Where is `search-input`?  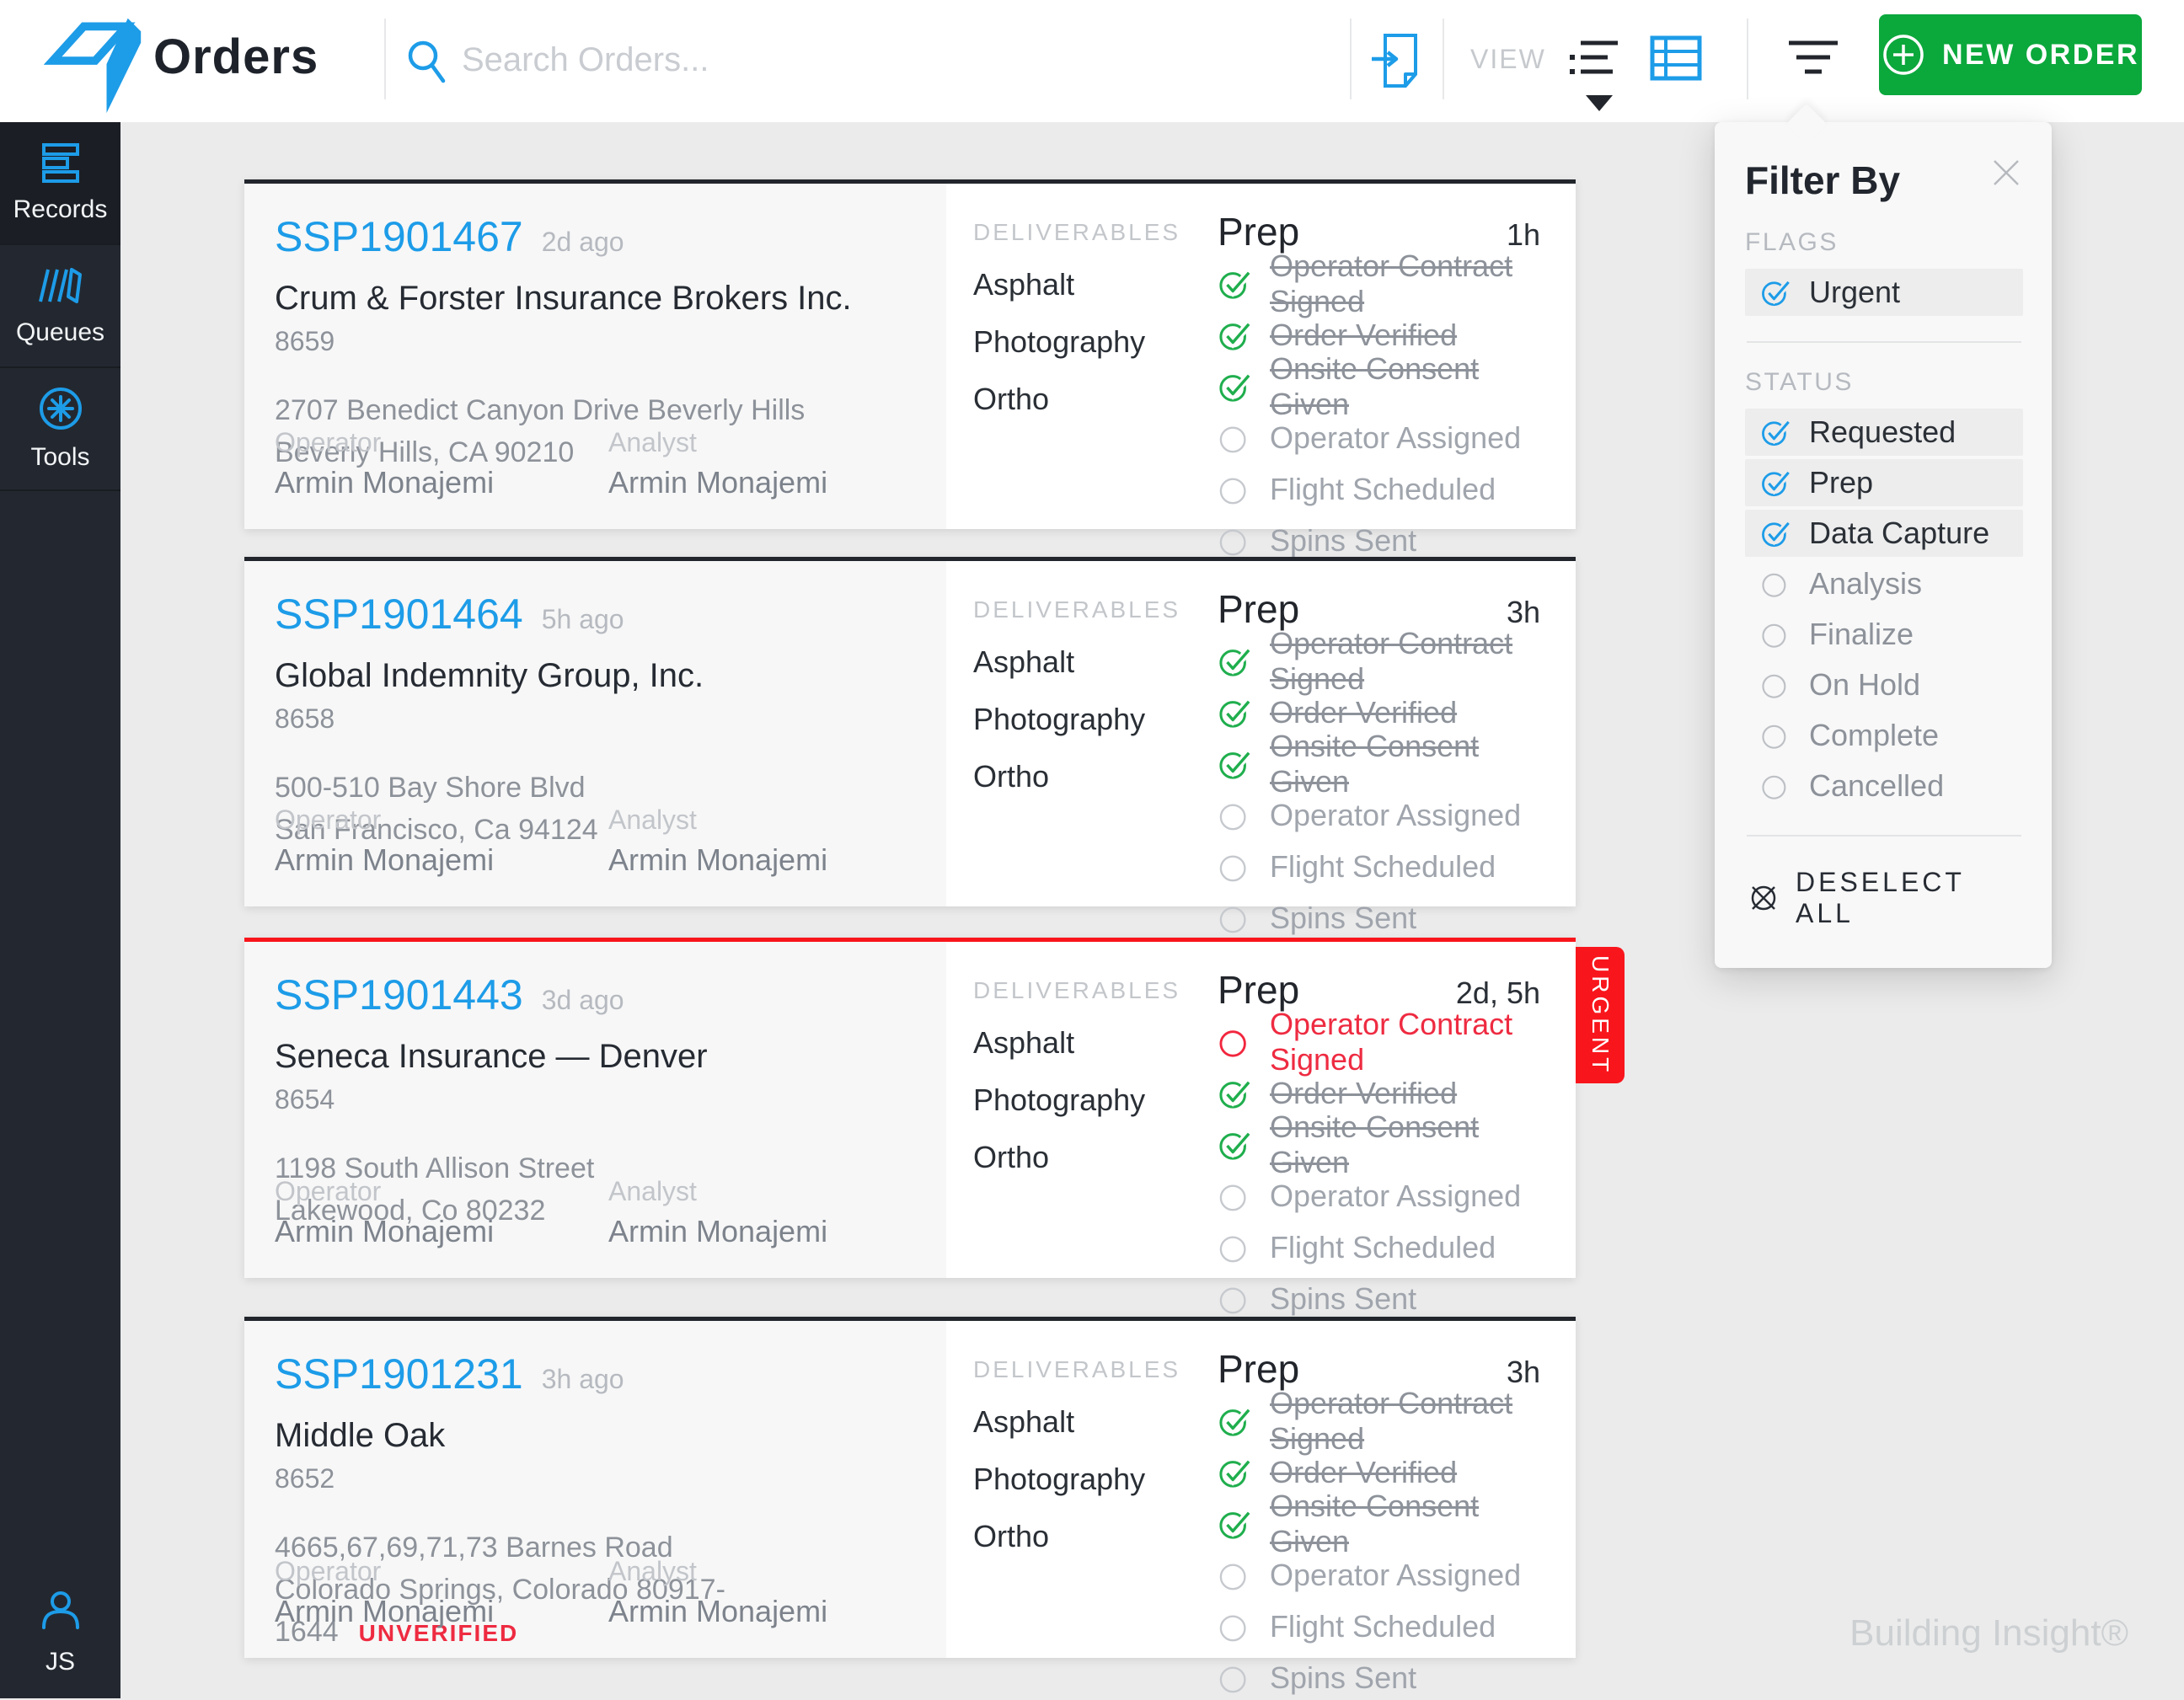
search-input is located at coordinates (731, 59).